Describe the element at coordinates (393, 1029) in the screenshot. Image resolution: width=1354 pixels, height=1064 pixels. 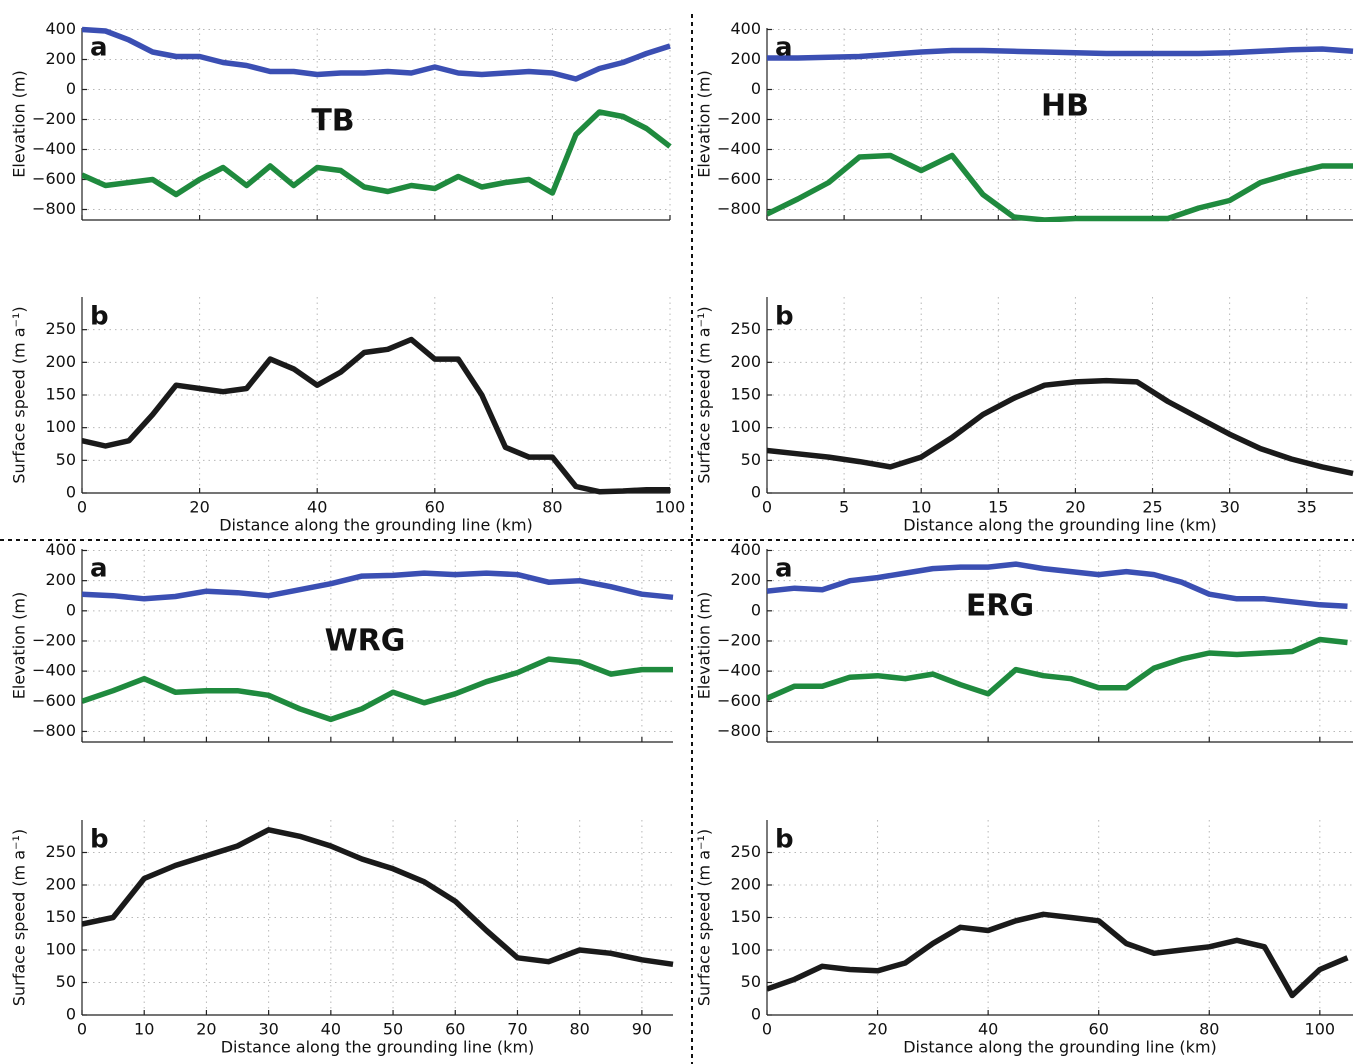
I see `x-tick-label: 50` at that location.